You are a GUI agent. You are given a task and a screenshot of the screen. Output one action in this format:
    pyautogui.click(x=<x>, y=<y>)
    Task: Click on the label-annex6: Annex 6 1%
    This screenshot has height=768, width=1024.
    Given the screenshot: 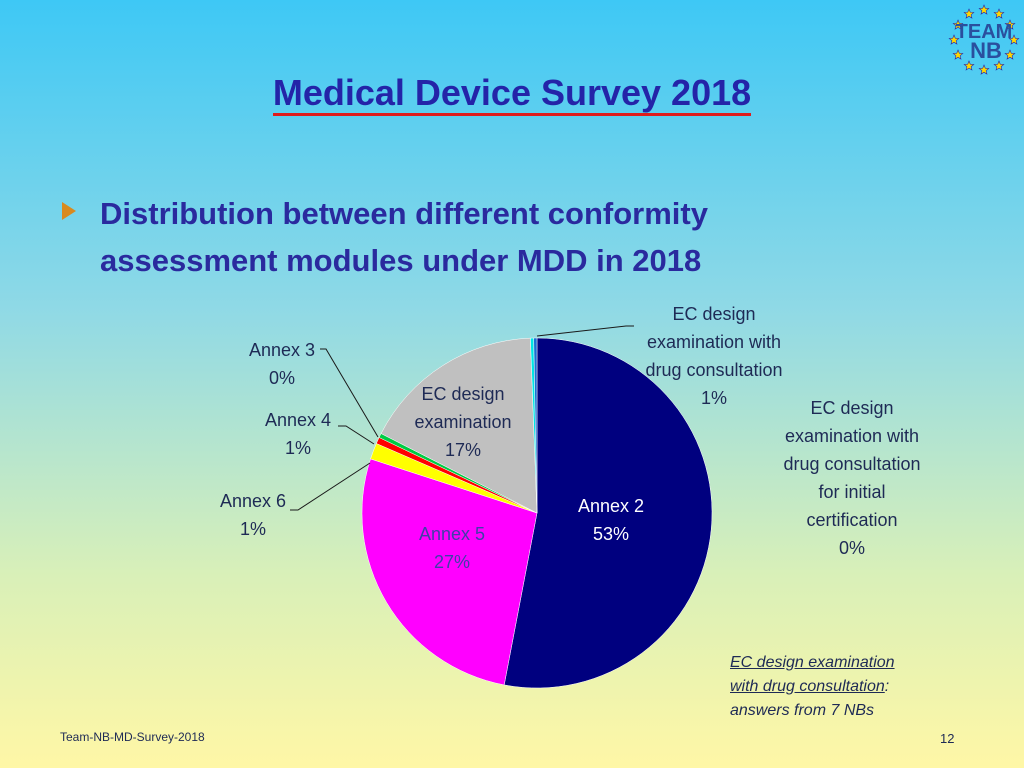 What is the action you would take?
    pyautogui.click(x=253, y=515)
    